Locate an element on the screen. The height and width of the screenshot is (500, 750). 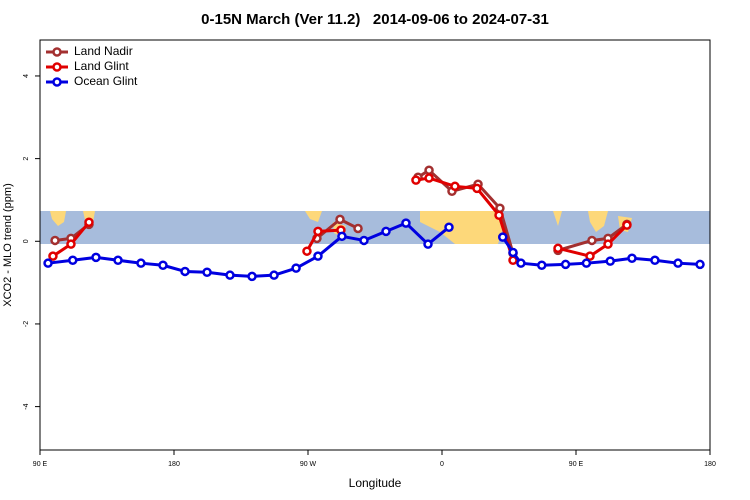
legend-label: Land Nadir is located at coordinates (103, 51).